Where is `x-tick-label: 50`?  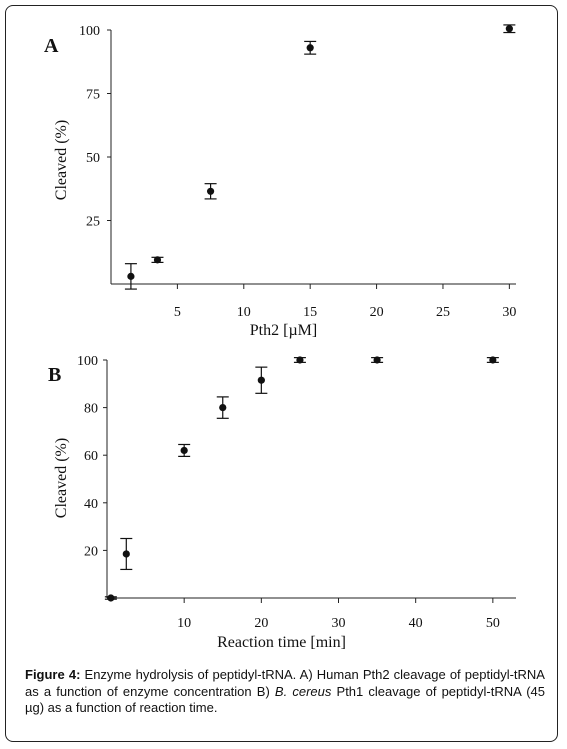 x-tick-label: 50 is located at coordinates (493, 623).